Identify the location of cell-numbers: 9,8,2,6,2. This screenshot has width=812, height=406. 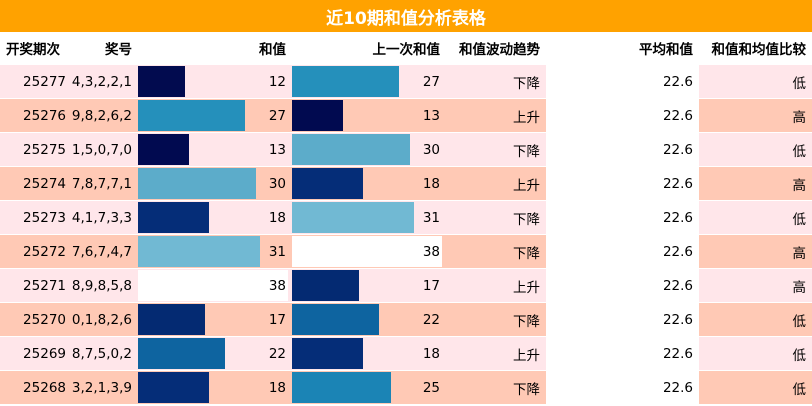
(105, 115).